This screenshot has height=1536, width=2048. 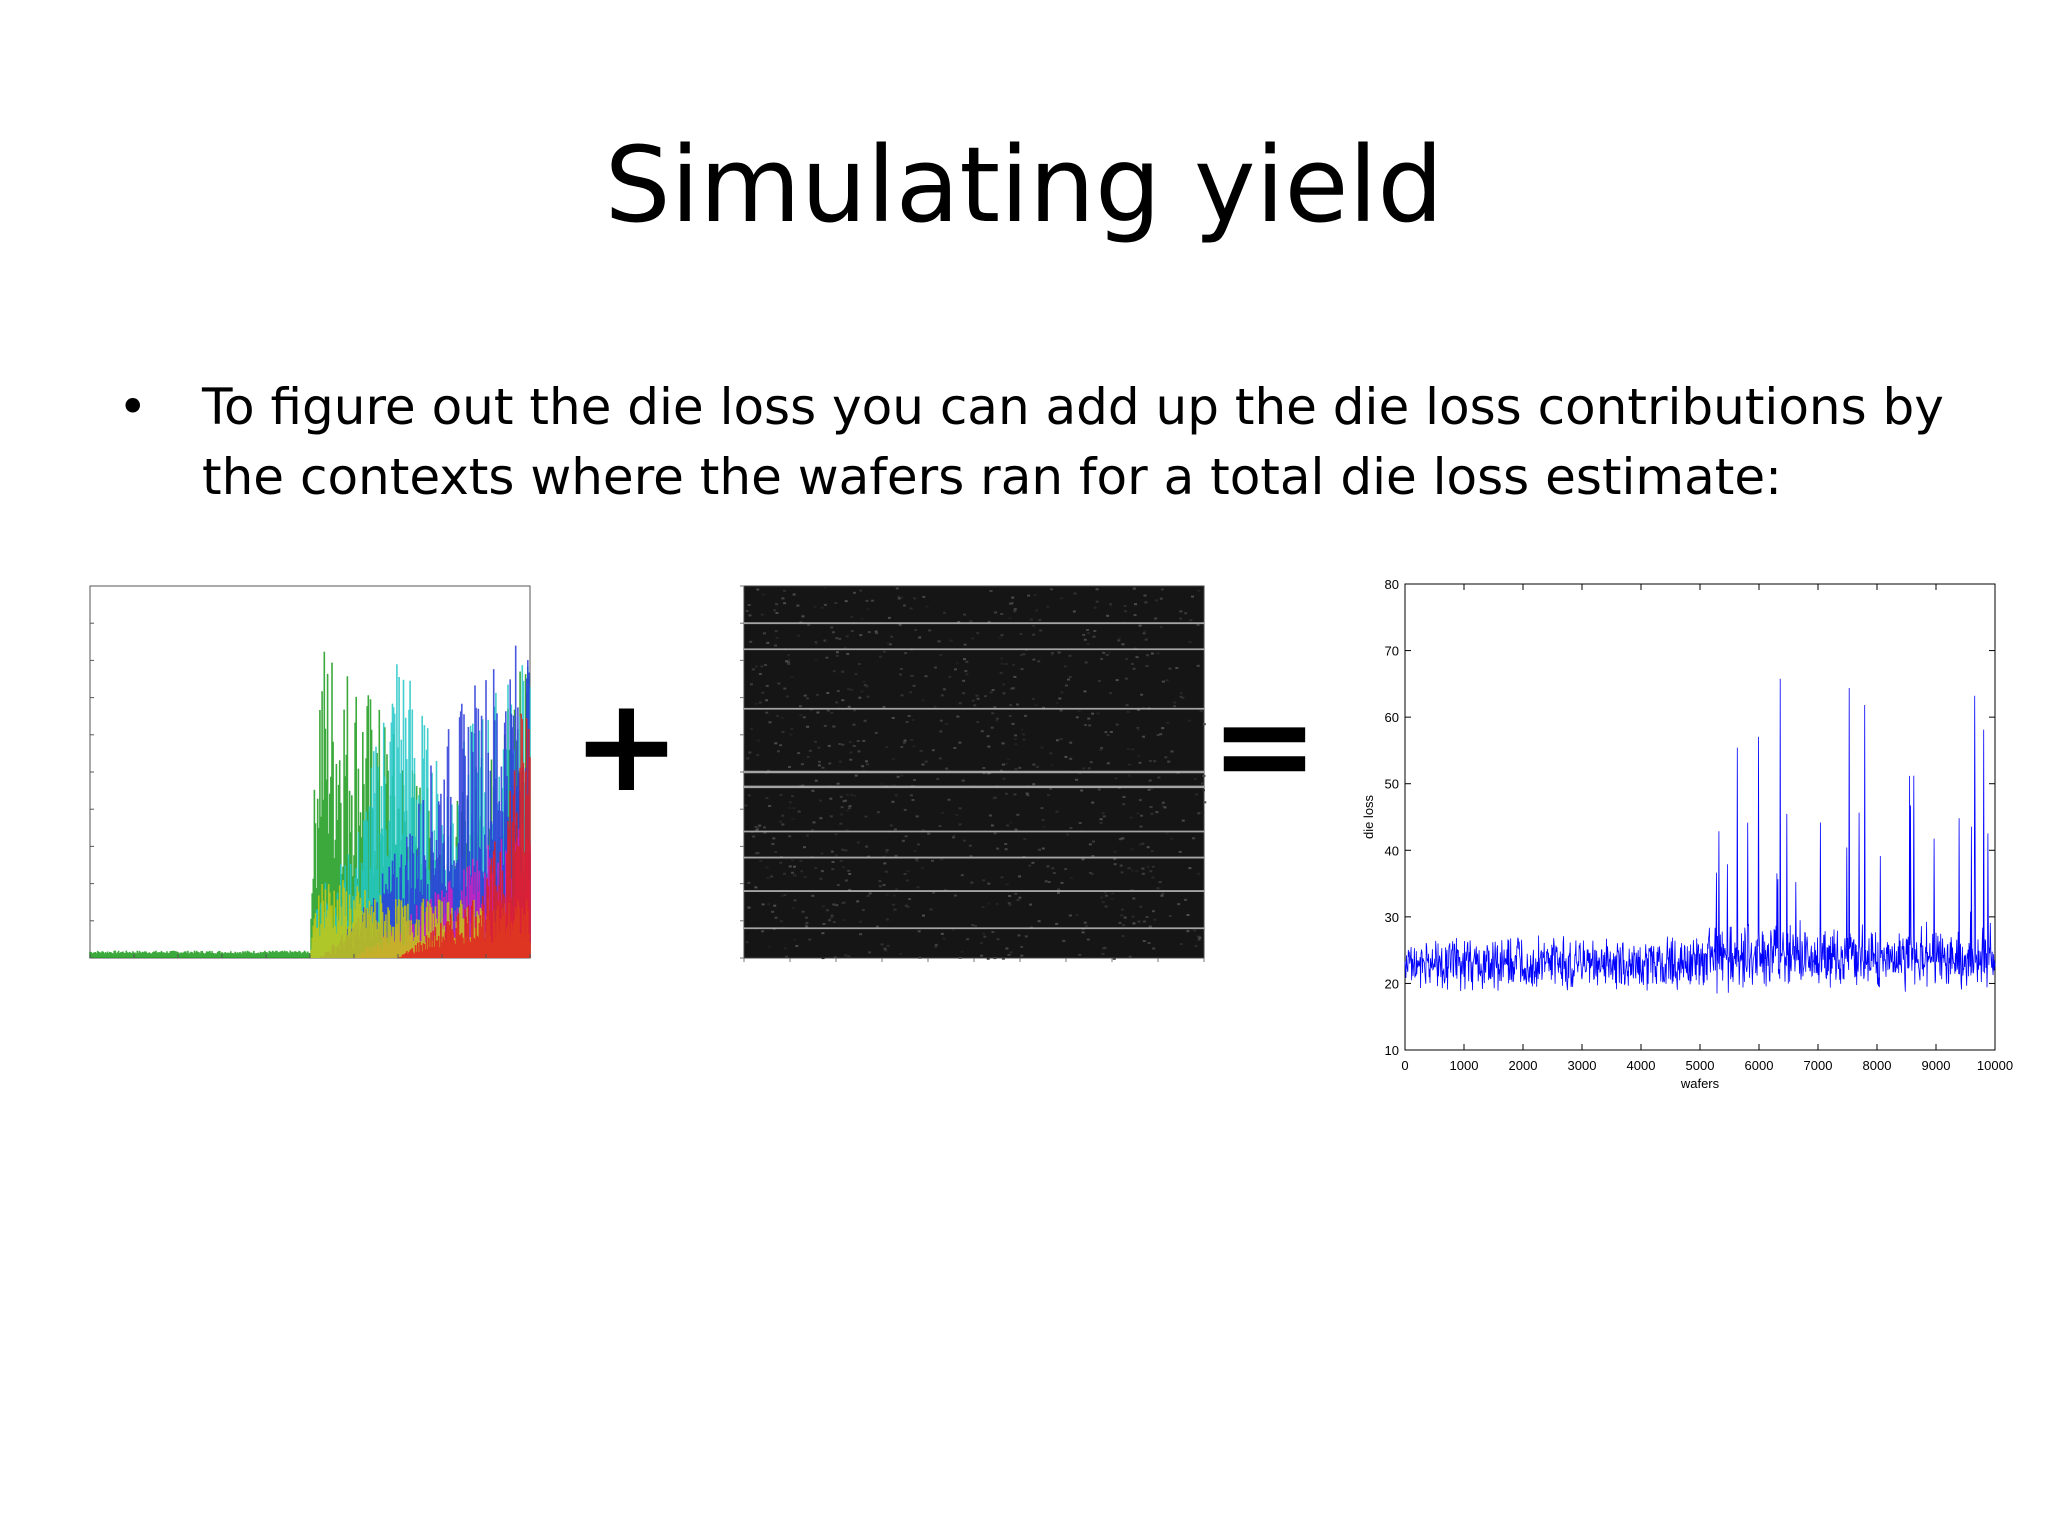 I want to click on context-heatmap, so click(x=973, y=773).